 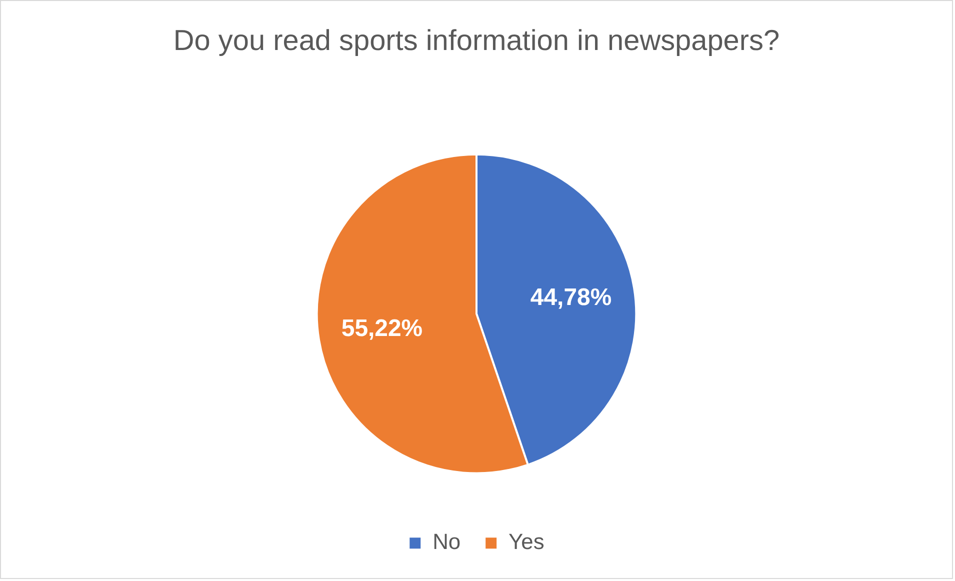 What do you see at coordinates (382, 328) in the screenshot?
I see `data-label: 55,22%` at bounding box center [382, 328].